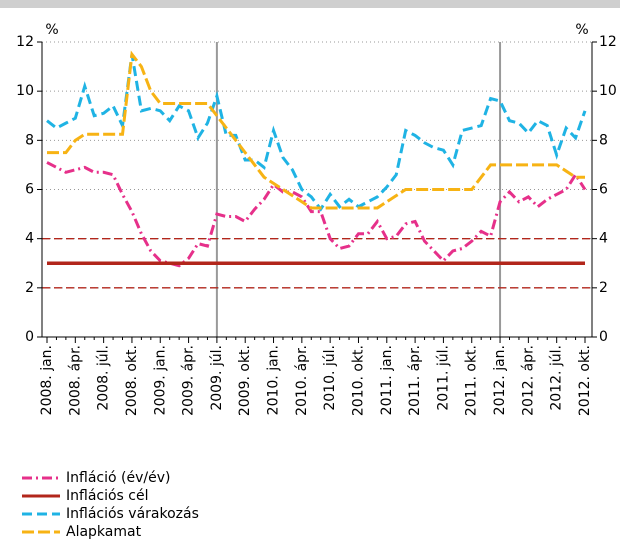  I want to click on legend-label: Inflációs cél, so click(107, 496).